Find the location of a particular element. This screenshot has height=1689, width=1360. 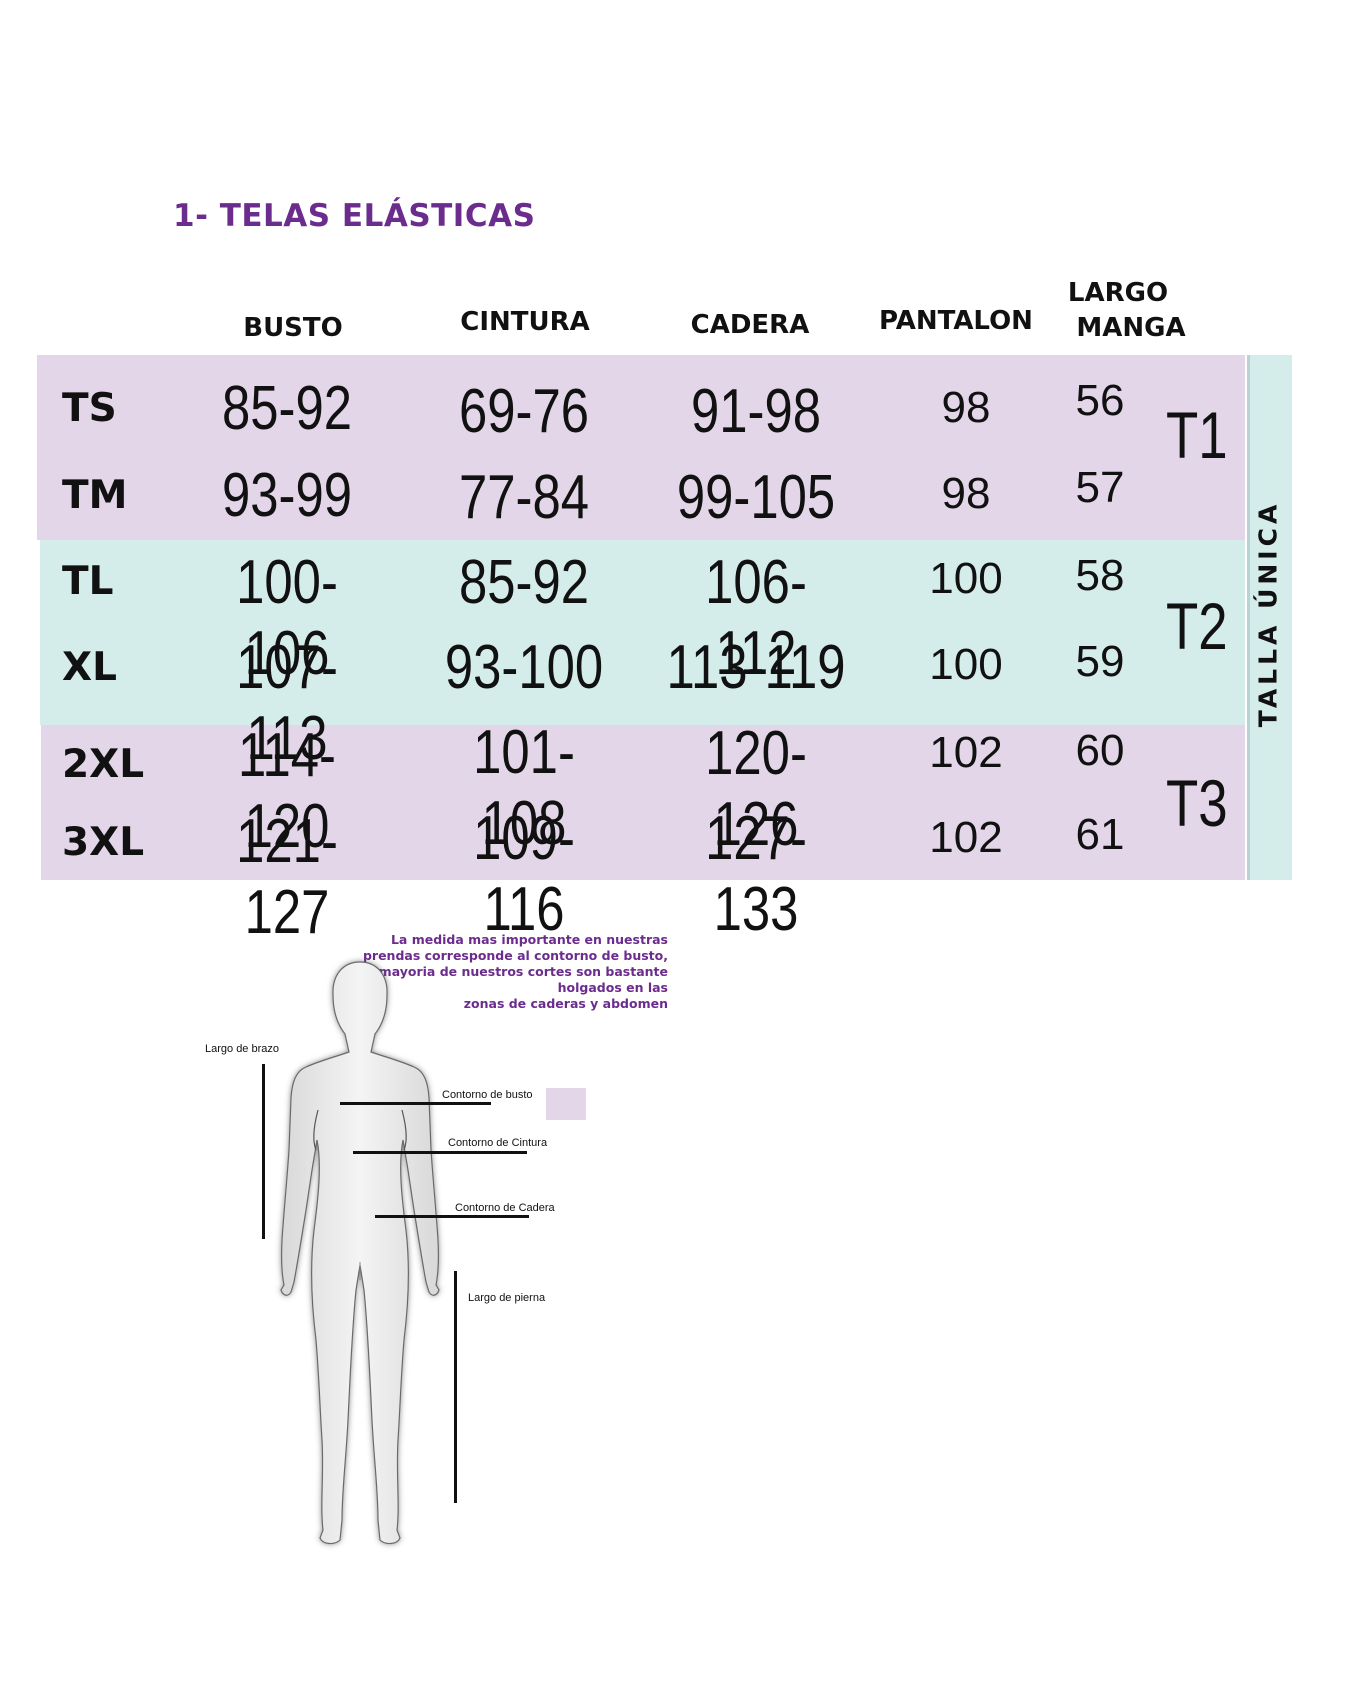

size-label: XL is located at coordinates (89, 667).